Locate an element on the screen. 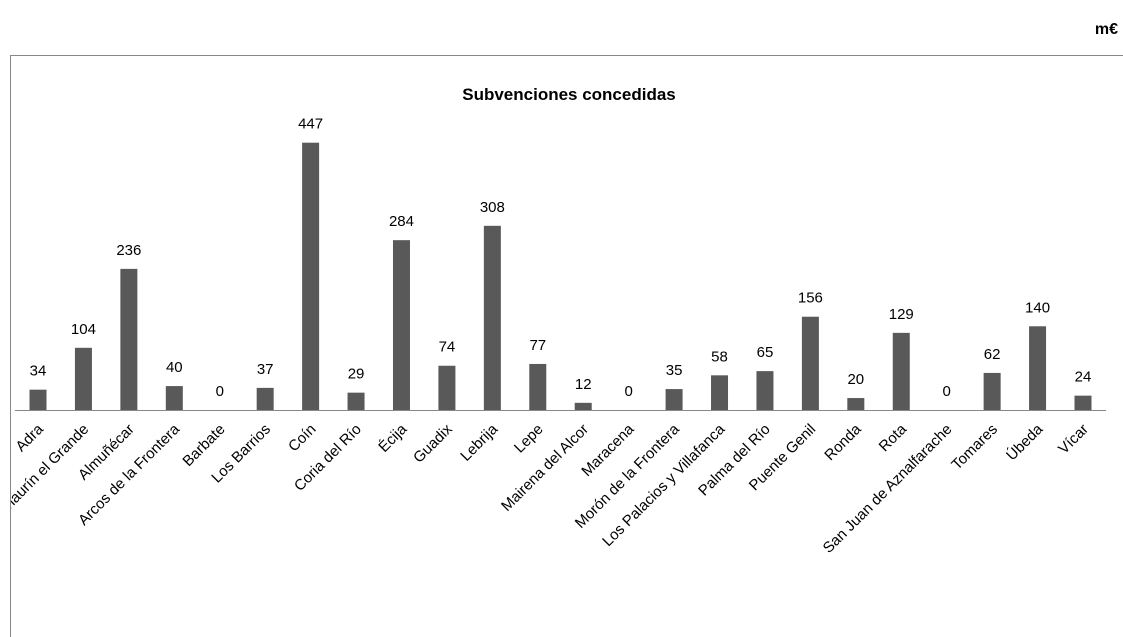  data-label: 29 is located at coordinates (356, 374).